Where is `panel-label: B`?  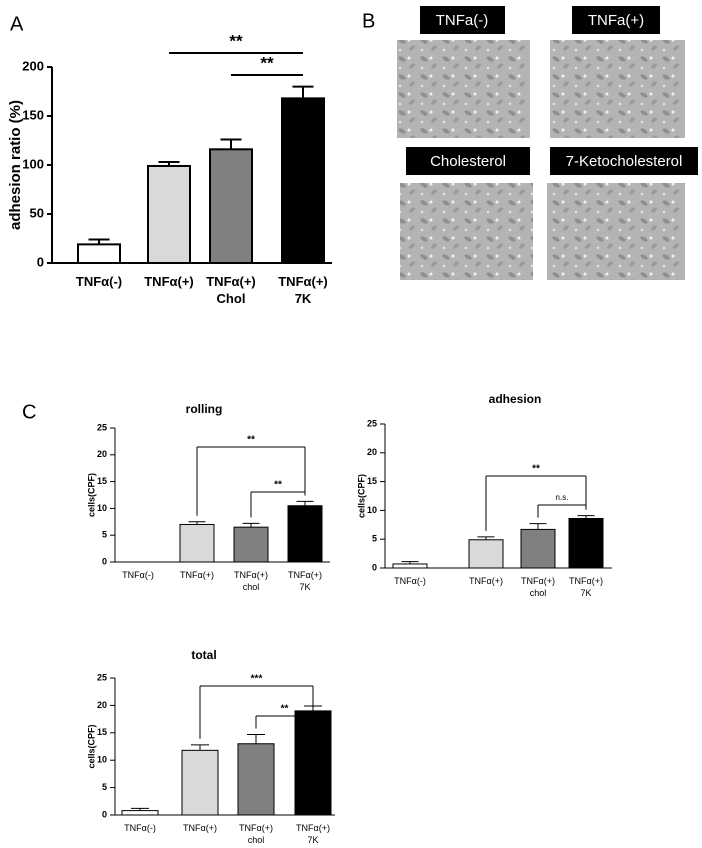
panel-label: B is located at coordinates (368, 21).